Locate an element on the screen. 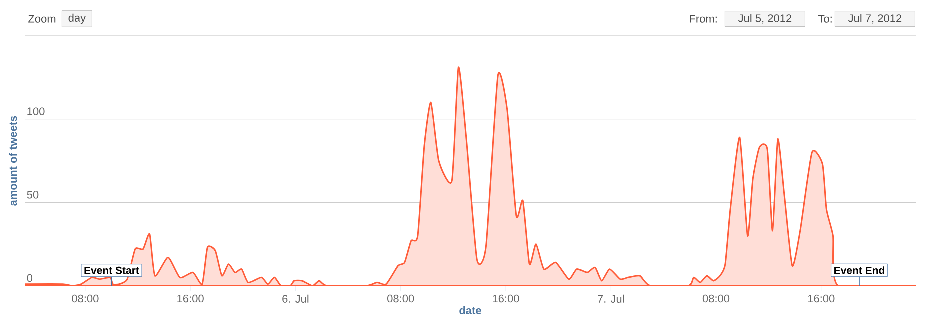 The image size is (926, 324). y-tick-label: 50 is located at coordinates (33, 195).